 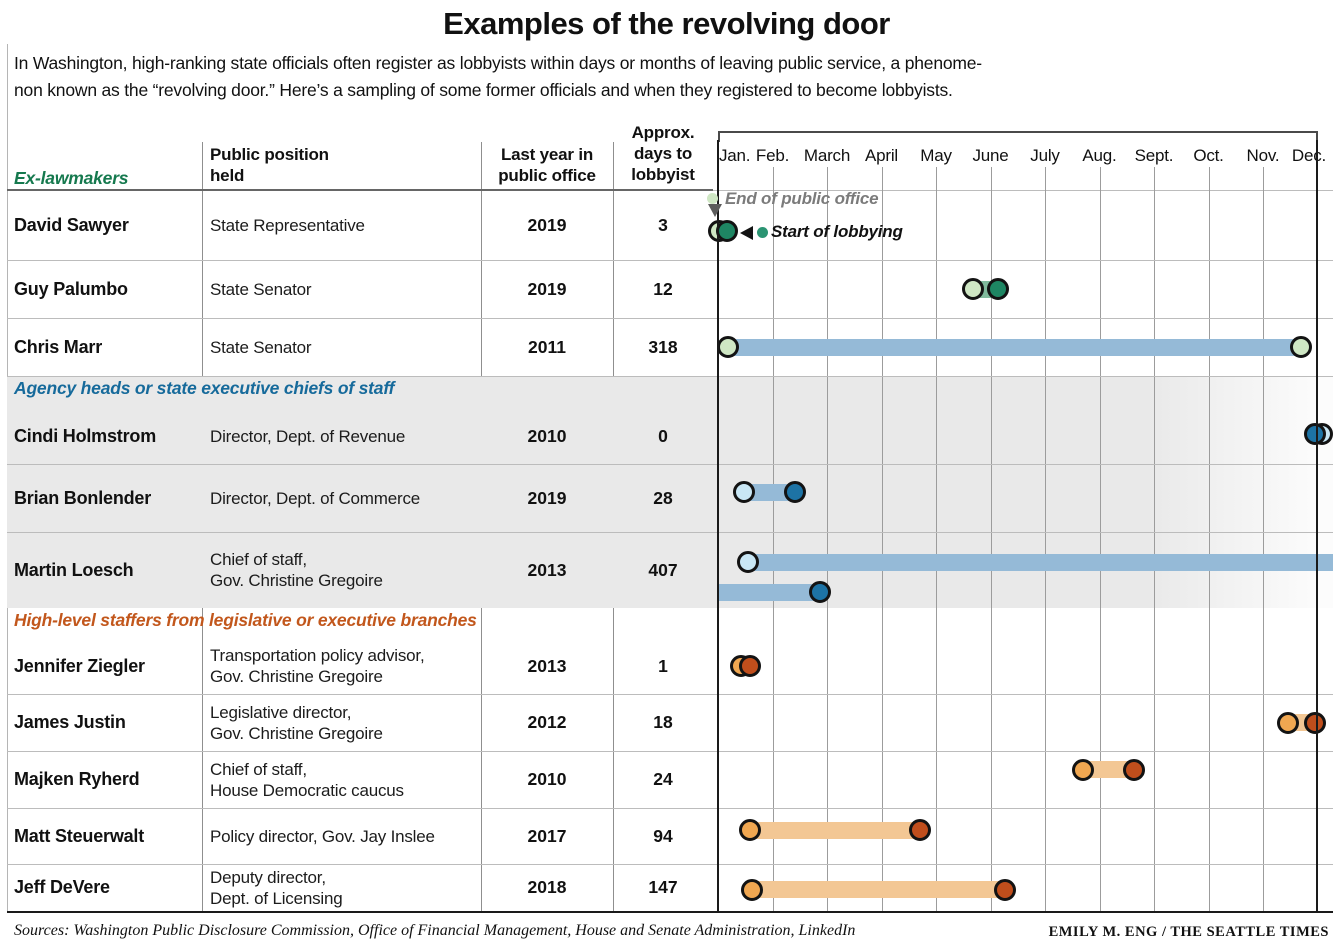 I want to click on bottom-rule, so click(x=670, y=912).